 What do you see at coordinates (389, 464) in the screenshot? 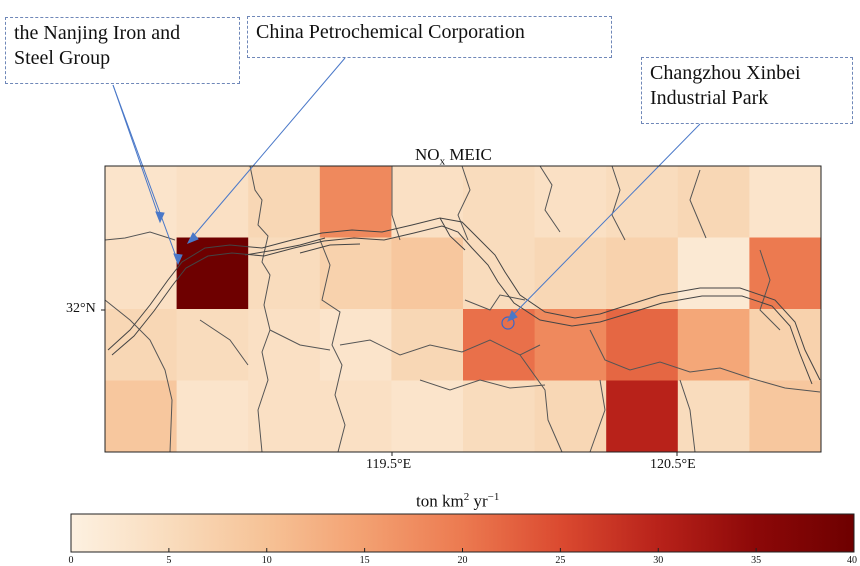
I see `lon-label-119-5e: 119.5°E` at bounding box center [389, 464].